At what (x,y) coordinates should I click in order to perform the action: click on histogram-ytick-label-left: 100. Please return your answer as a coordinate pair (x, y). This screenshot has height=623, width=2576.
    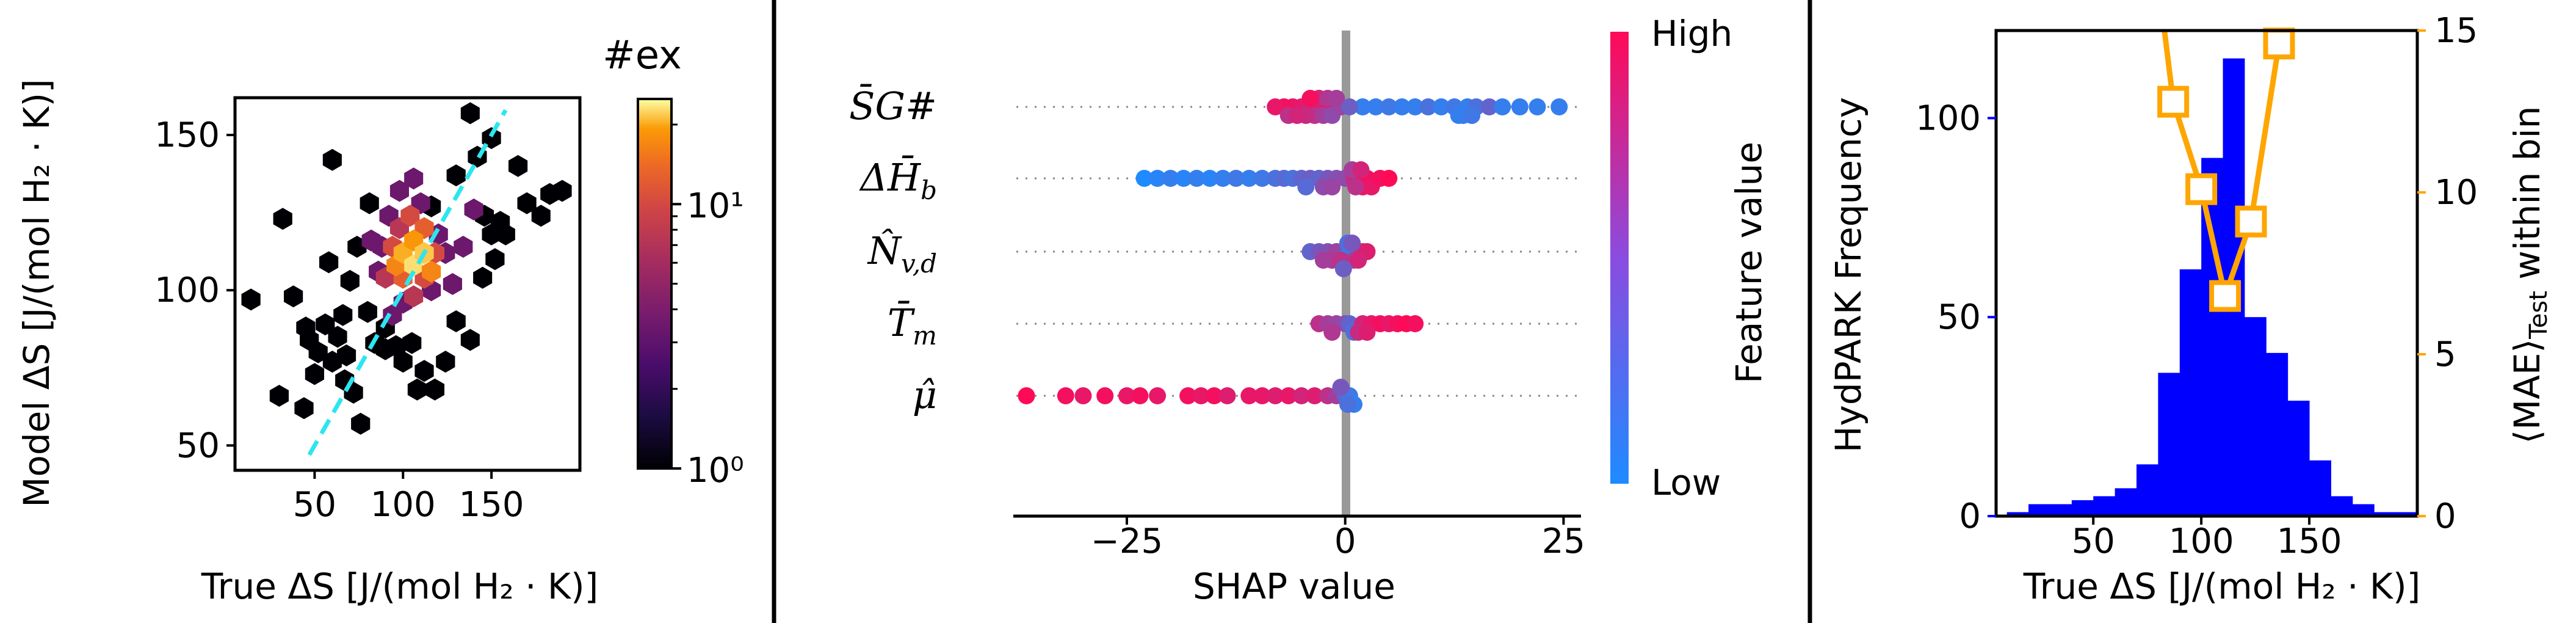
    Looking at the image, I should click on (1948, 118).